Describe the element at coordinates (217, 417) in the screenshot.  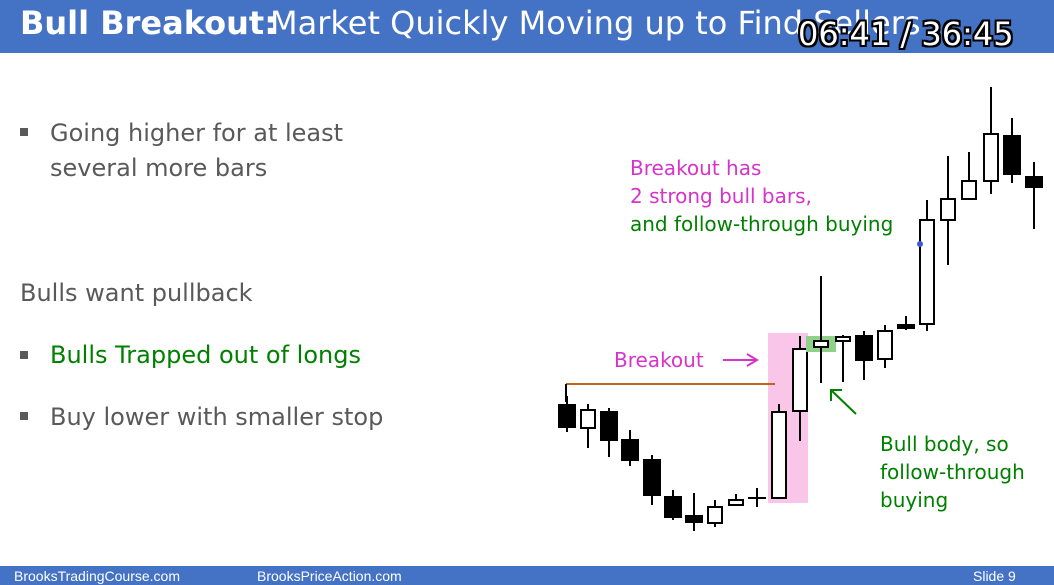
I see `bullet-text-3: Buy lower with smaller stop` at that location.